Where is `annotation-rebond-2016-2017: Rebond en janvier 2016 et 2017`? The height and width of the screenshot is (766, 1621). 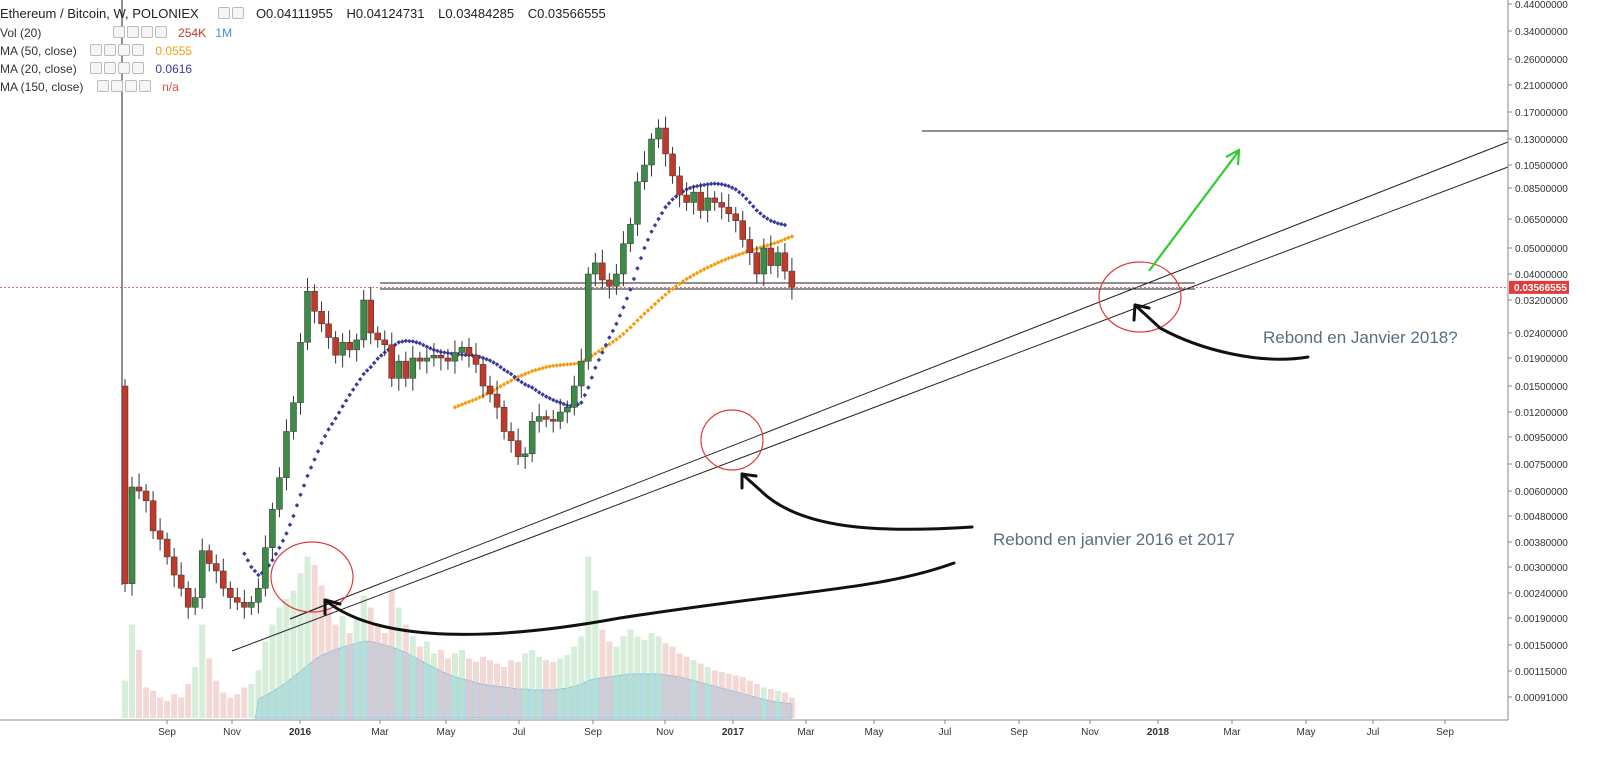 annotation-rebond-2016-2017: Rebond en janvier 2016 et 2017 is located at coordinates (1114, 539).